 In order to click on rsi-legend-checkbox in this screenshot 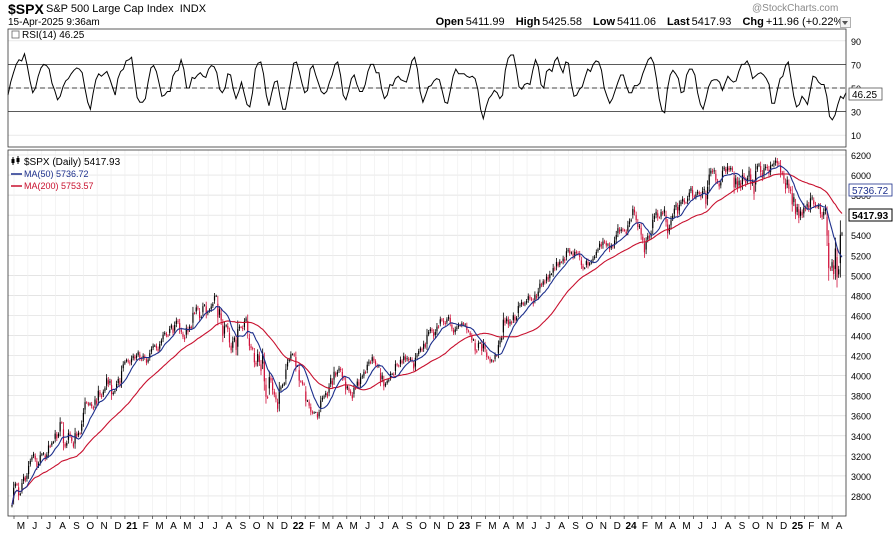, I will do `click(15, 34)`.